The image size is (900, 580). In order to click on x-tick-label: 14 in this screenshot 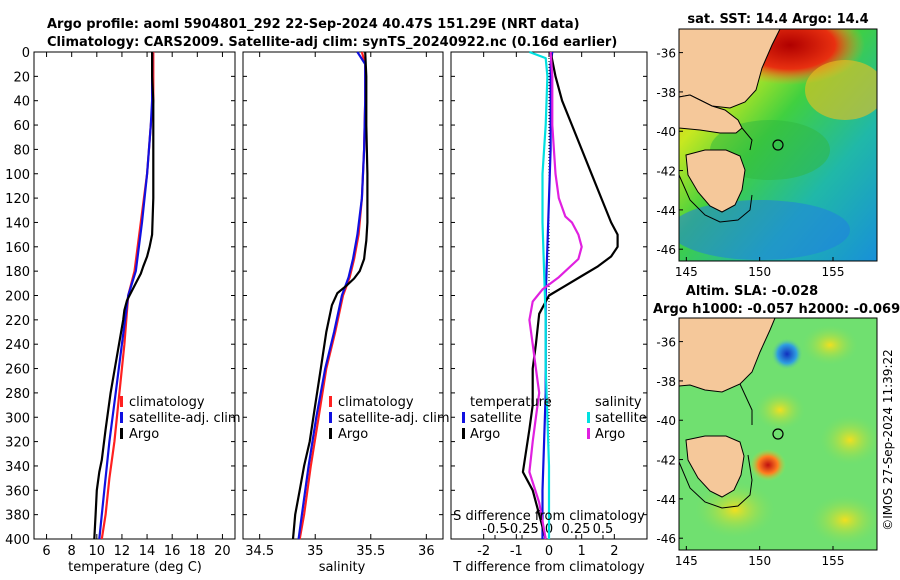, I will do `click(147, 551)`.